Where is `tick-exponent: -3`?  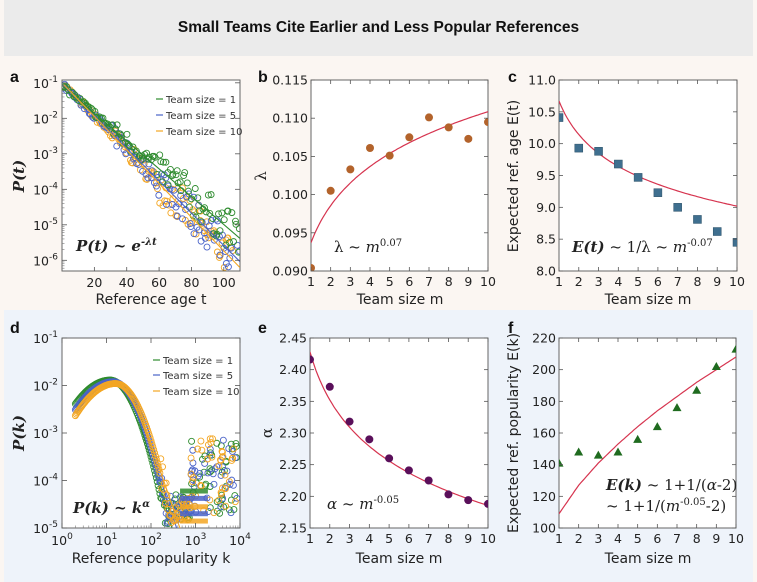 tick-exponent: -3 is located at coordinates (53, 151).